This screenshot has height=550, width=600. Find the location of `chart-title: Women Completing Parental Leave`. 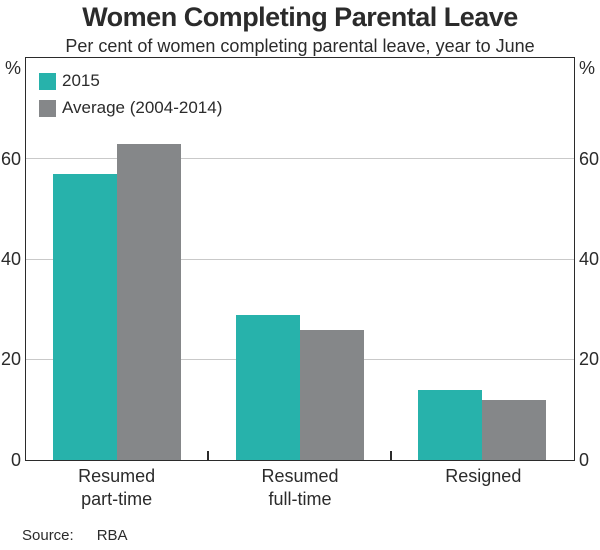

chart-title: Women Completing Parental Leave is located at coordinates (300, 17).